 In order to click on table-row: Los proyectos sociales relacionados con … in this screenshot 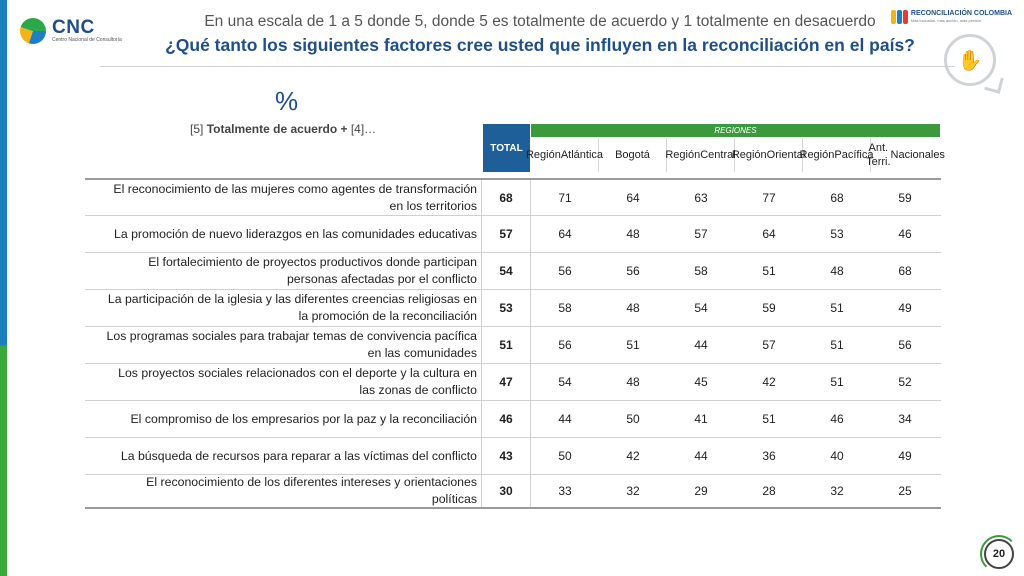, I will do `click(513, 381)`.